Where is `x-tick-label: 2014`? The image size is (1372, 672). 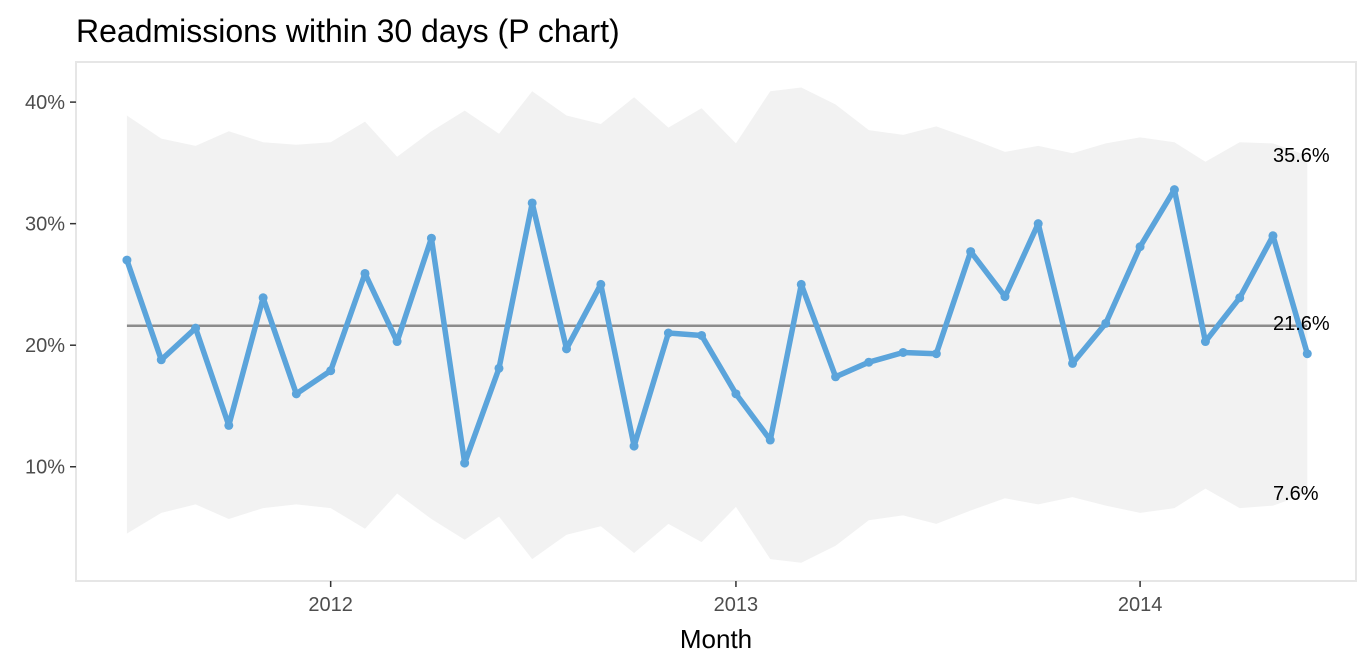
x-tick-label: 2014 is located at coordinates (1140, 605).